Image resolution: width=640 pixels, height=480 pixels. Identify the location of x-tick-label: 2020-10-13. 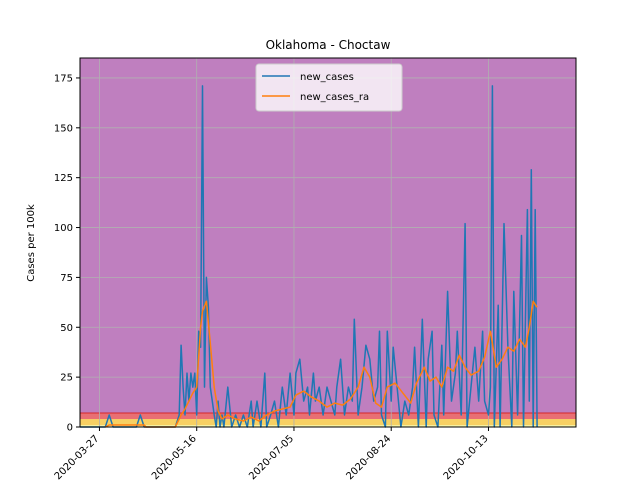
(466, 456).